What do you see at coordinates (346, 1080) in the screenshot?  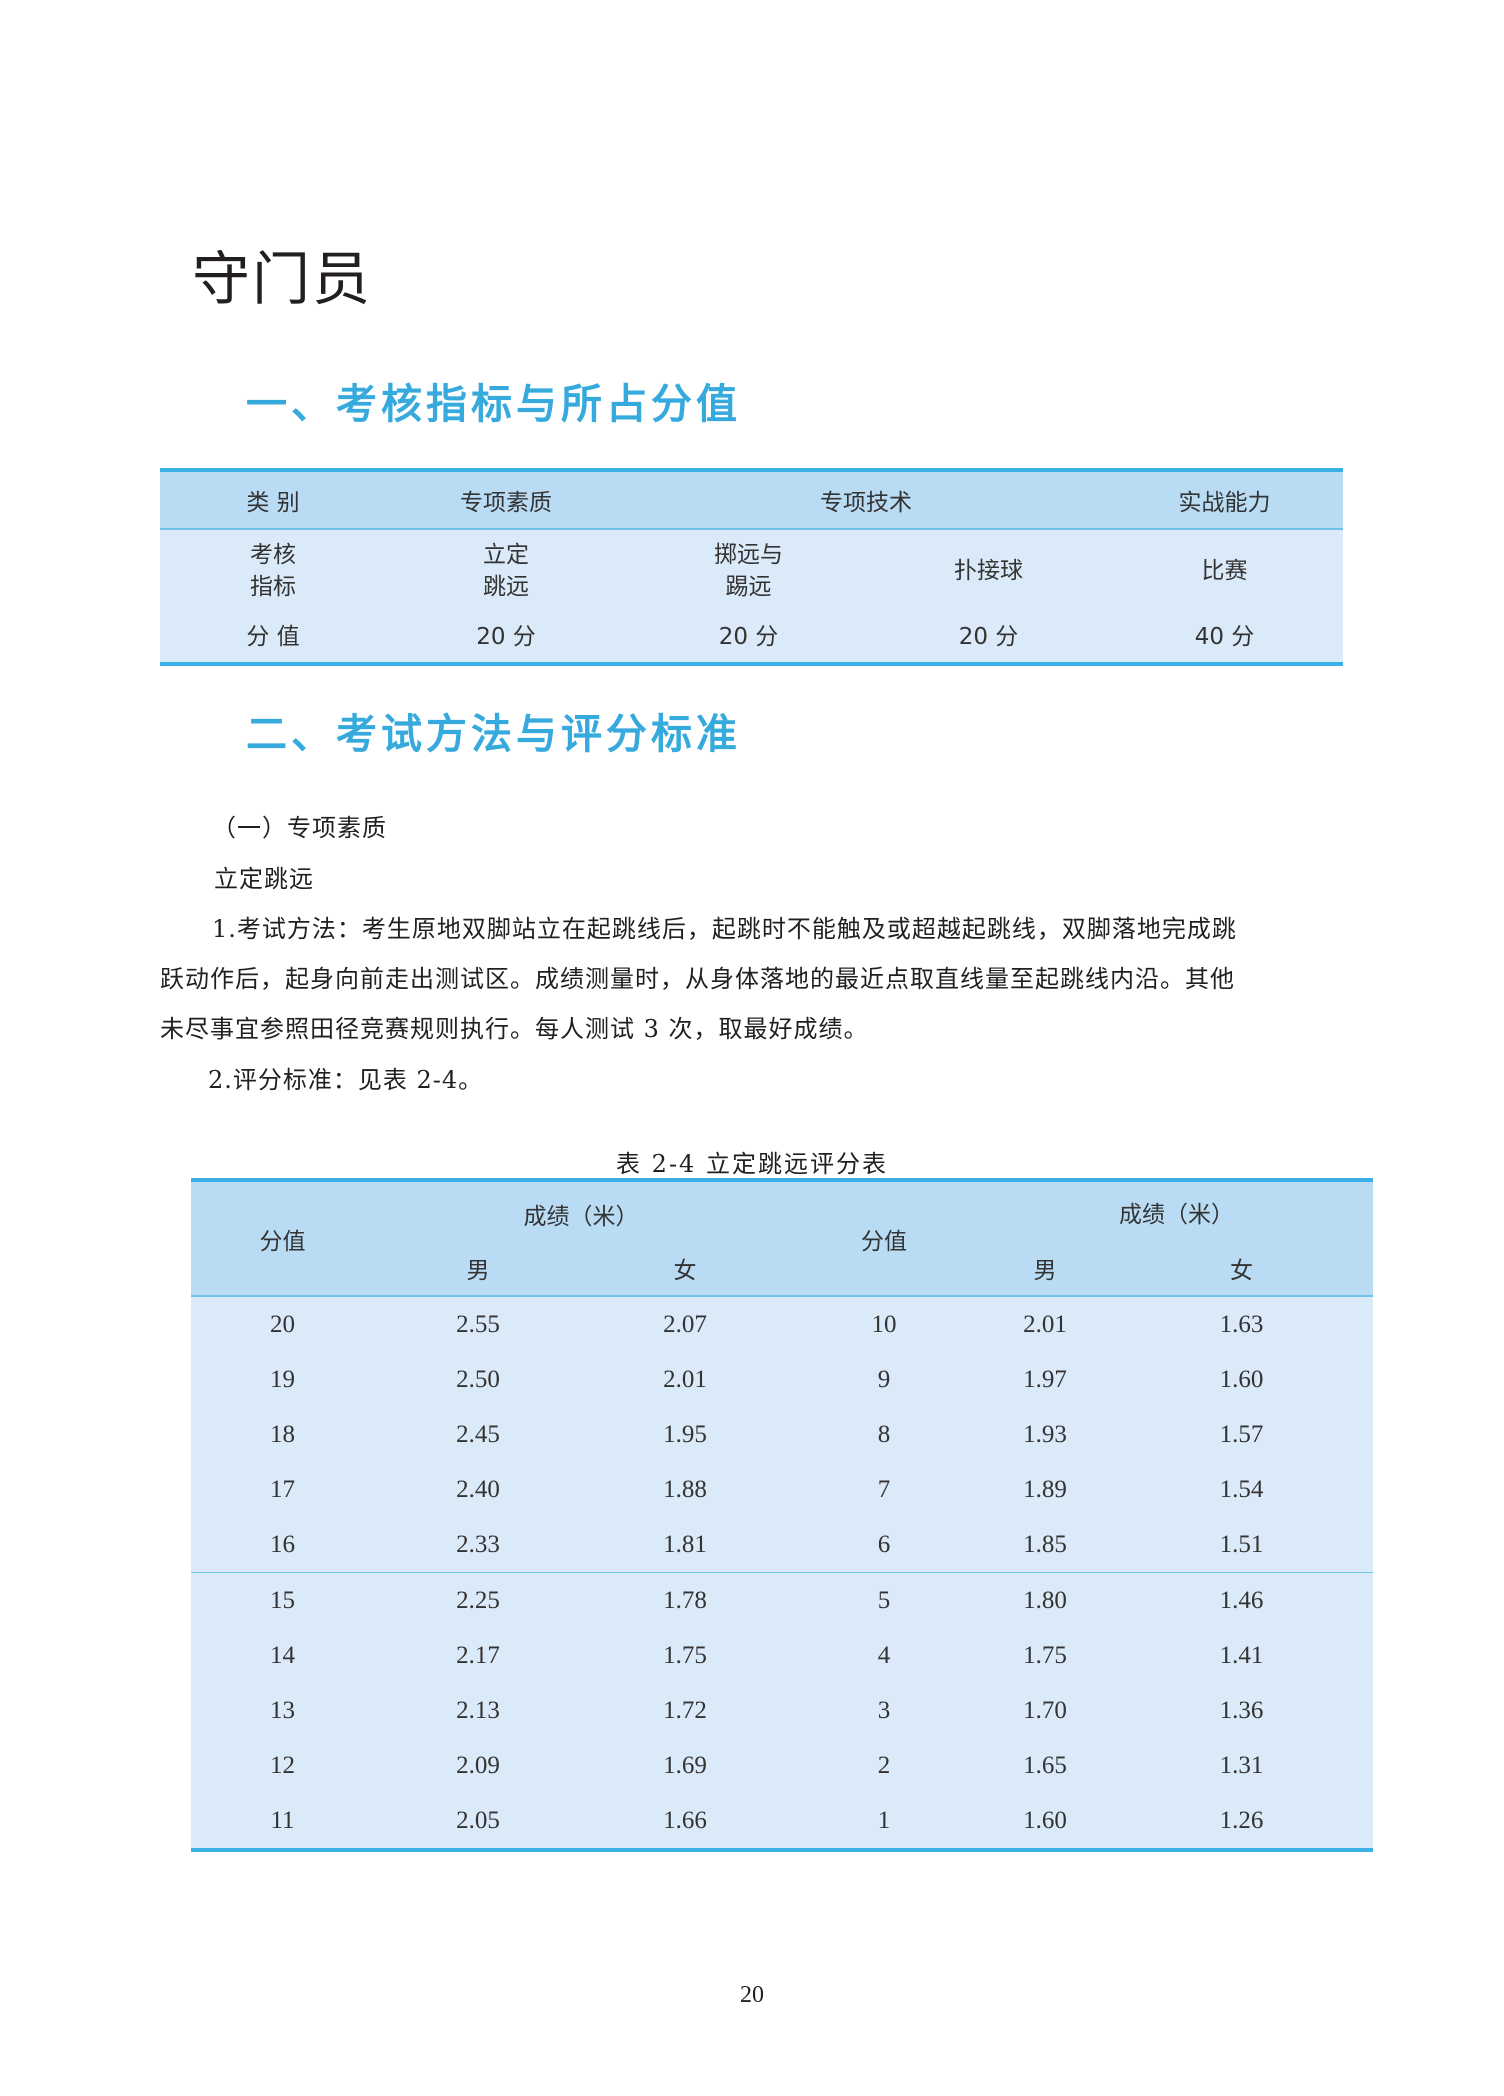 I see `criteria-line: 2.评分标准：见表 2-4。` at bounding box center [346, 1080].